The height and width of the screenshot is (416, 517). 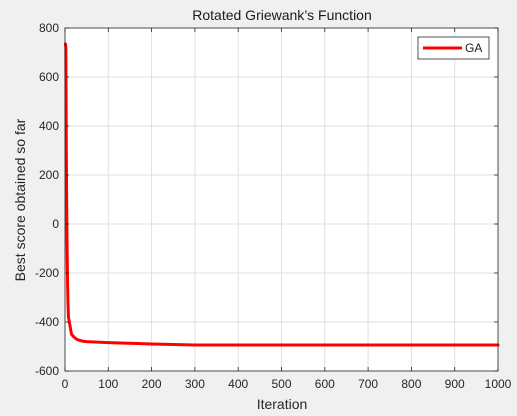 What do you see at coordinates (108, 384) in the screenshot?
I see `x-tick-label: 100` at bounding box center [108, 384].